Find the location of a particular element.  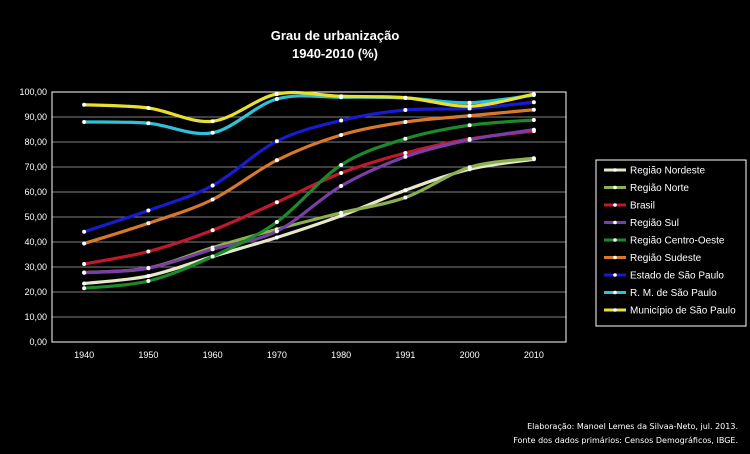

y-tick-label: 0,00 is located at coordinates (38, 342).